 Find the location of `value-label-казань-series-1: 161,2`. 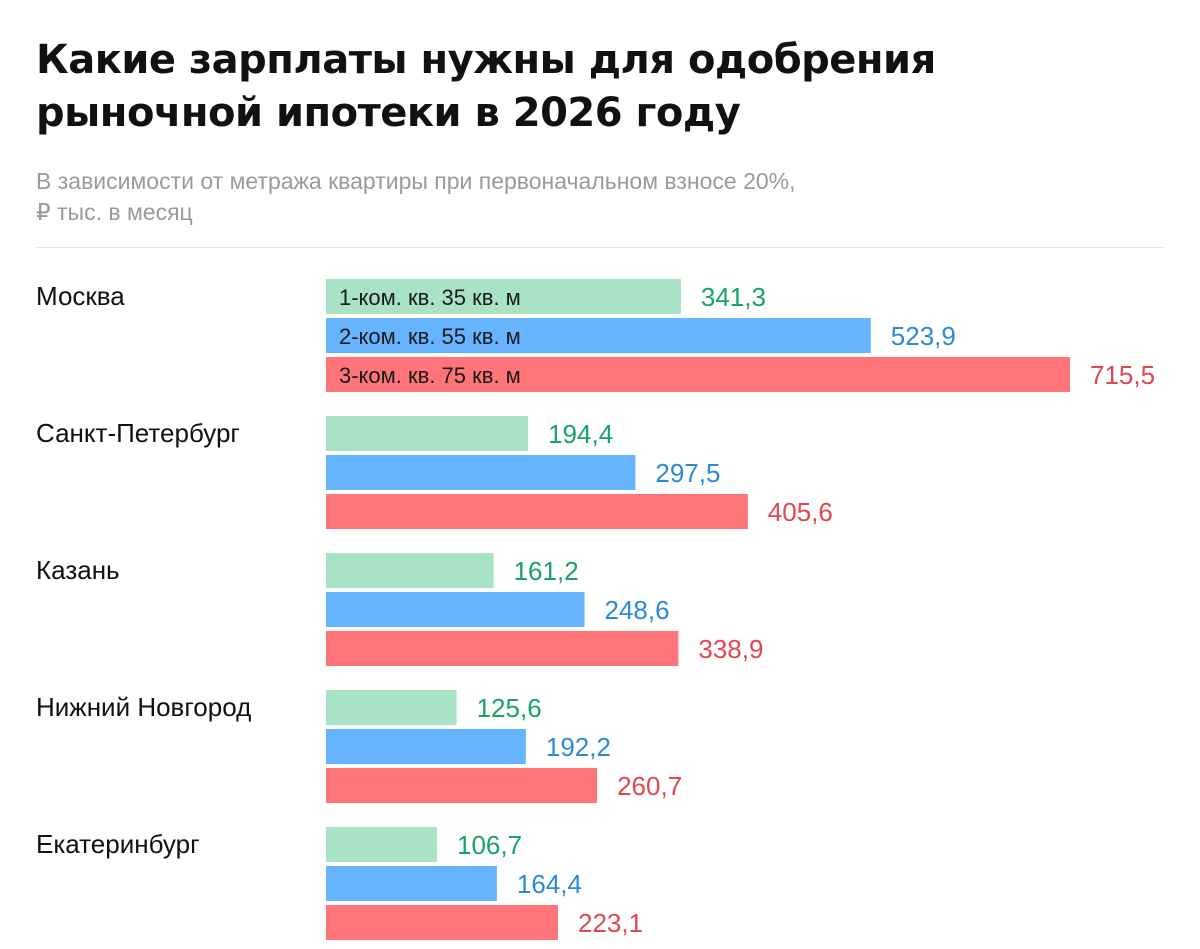

value-label-казань-series-1: 161,2 is located at coordinates (546, 571).